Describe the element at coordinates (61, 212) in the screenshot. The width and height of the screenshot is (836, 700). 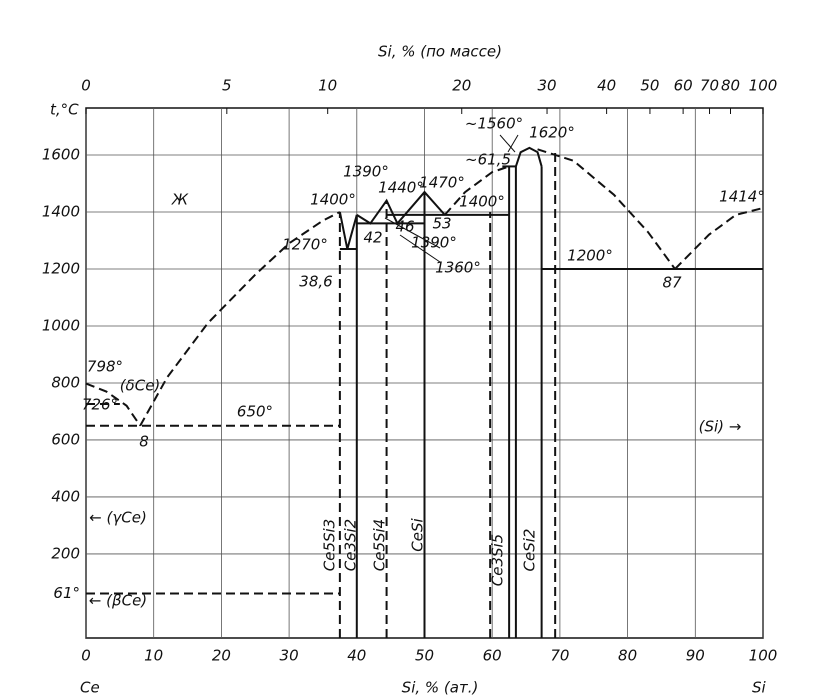
I see `y-tick-label: 1400` at that location.